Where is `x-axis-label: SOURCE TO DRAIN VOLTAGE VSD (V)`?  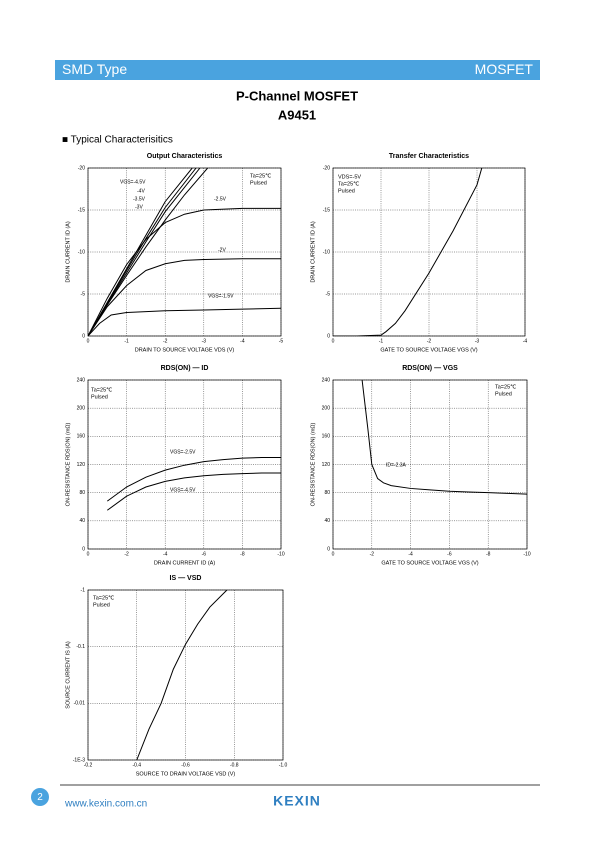 x-axis-label: SOURCE TO DRAIN VOLTAGE VSD (V) is located at coordinates (186, 774).